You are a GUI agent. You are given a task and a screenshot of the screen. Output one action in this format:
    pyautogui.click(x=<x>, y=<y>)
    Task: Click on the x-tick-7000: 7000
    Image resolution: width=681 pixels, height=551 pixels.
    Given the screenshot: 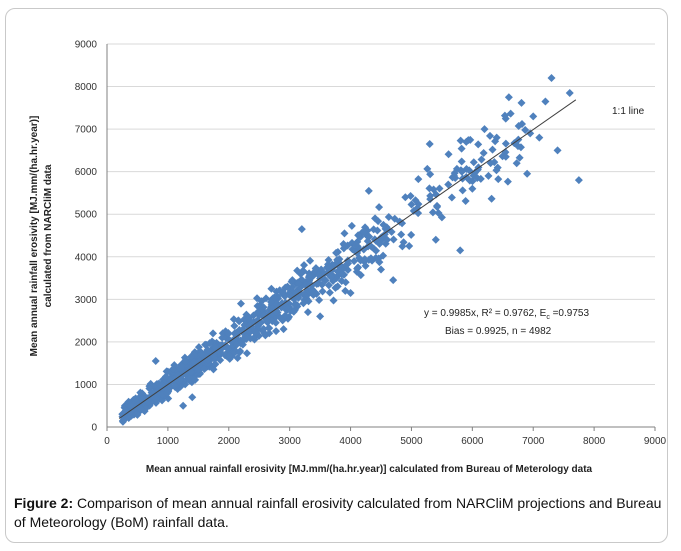 What is the action you would take?
    pyautogui.click(x=533, y=441)
    